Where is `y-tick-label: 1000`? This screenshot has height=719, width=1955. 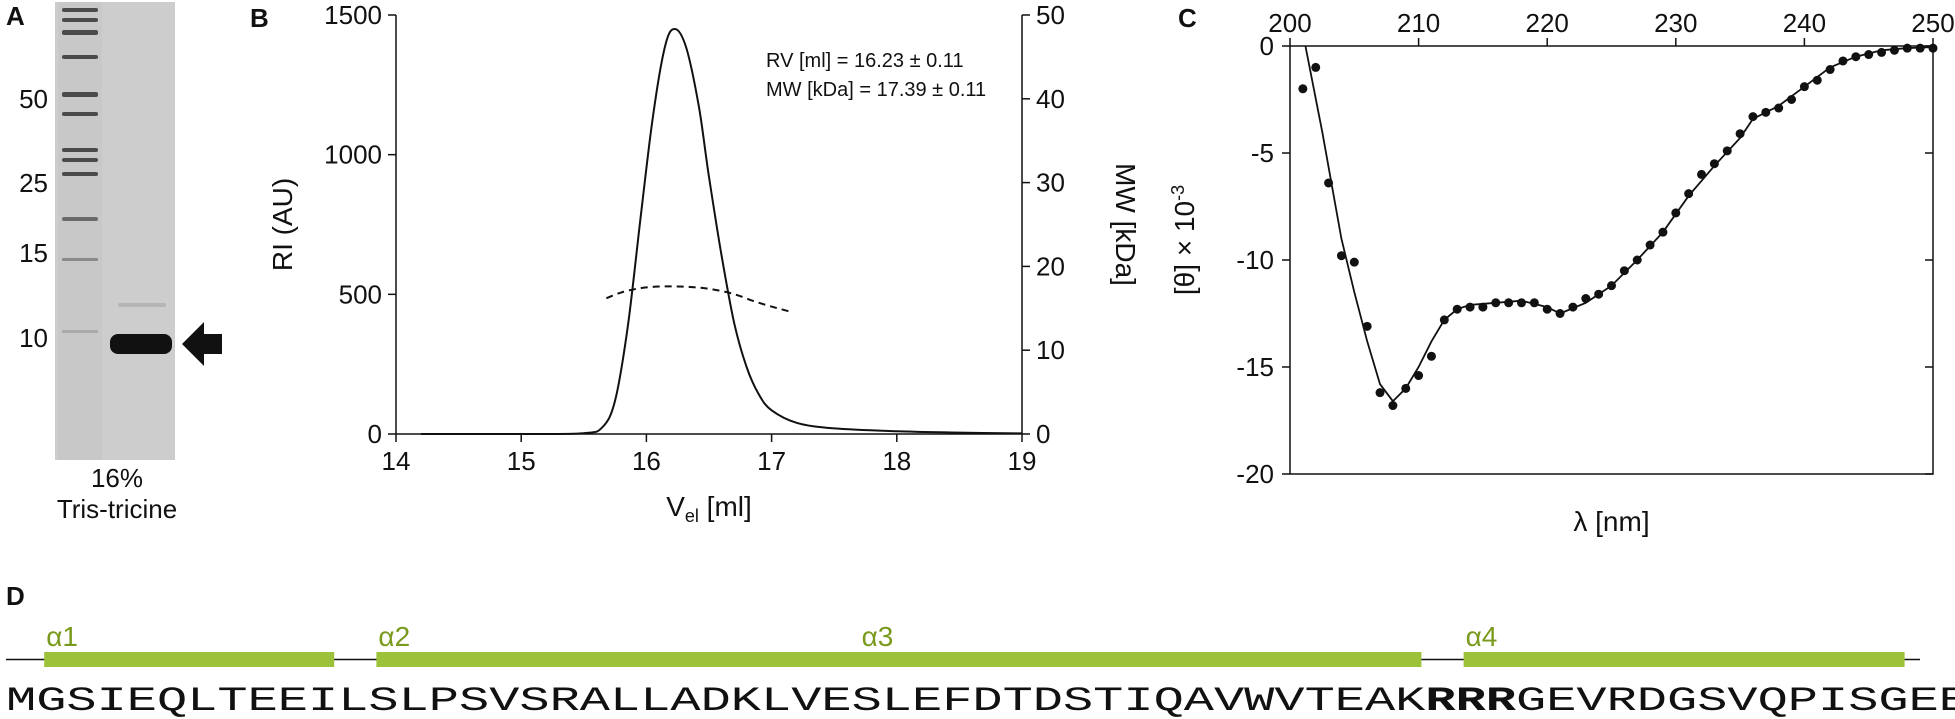 y-tick-label: 1000 is located at coordinates (353, 155).